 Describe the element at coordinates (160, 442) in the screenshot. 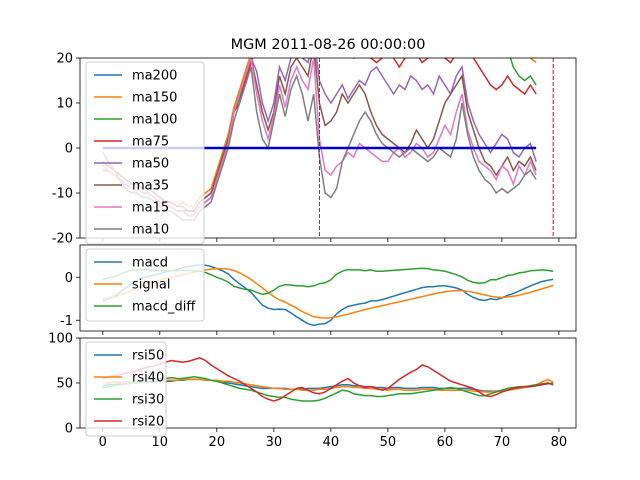

I see `rsi-xtick-label: 10` at that location.